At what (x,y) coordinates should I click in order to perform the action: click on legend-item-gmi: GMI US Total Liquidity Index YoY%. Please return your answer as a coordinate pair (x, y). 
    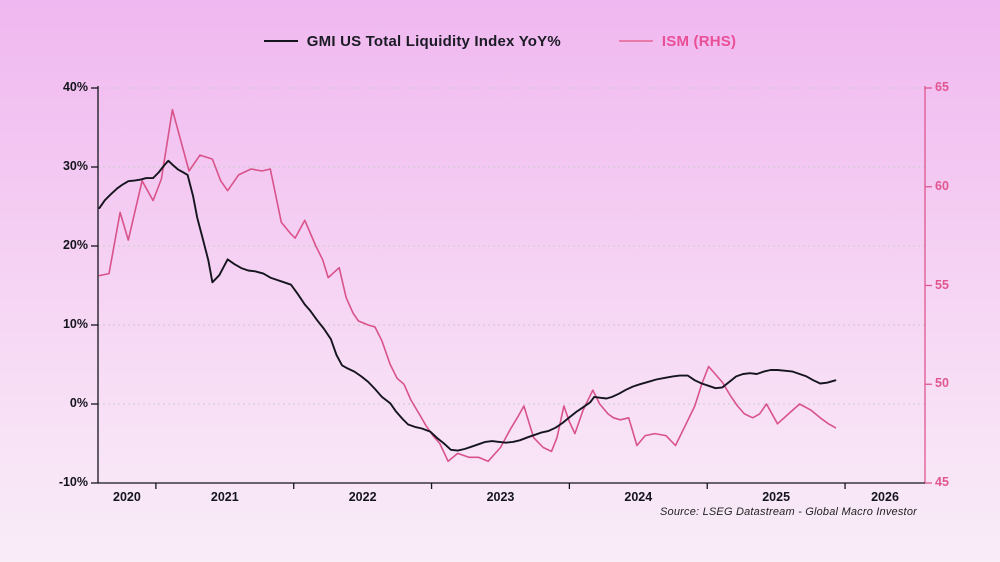
    Looking at the image, I should click on (412, 41).